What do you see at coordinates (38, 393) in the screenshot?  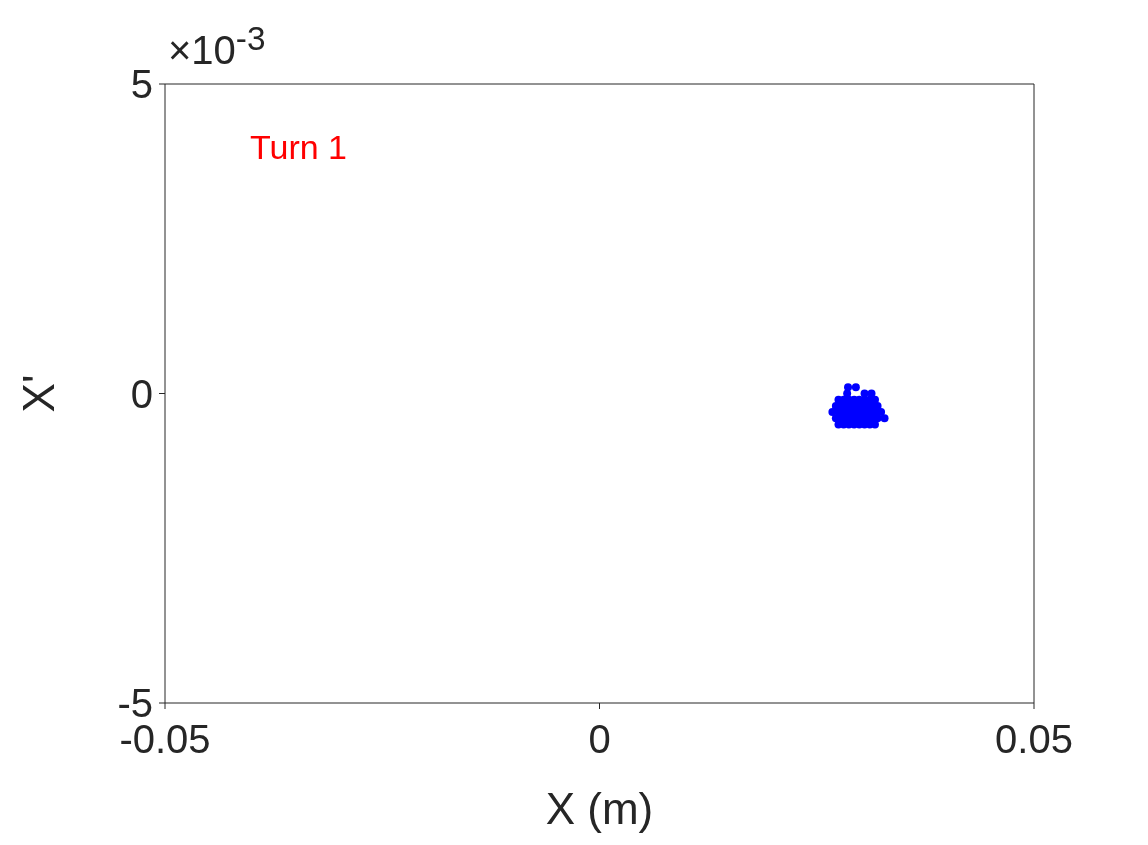 I see `y-axis-title: X'` at bounding box center [38, 393].